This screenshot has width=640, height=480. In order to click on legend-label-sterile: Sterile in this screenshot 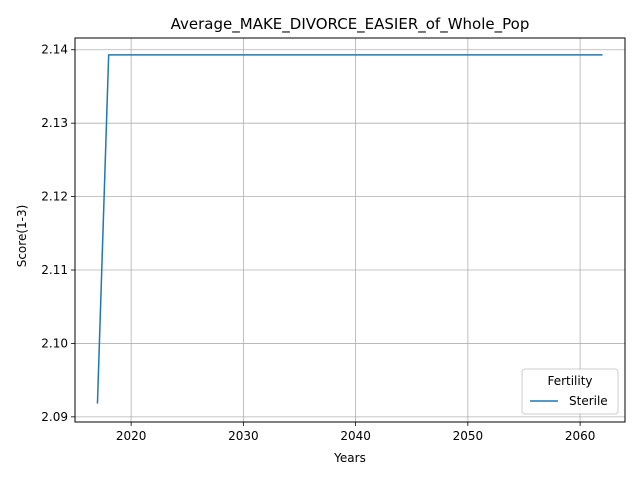, I will do `click(588, 401)`.